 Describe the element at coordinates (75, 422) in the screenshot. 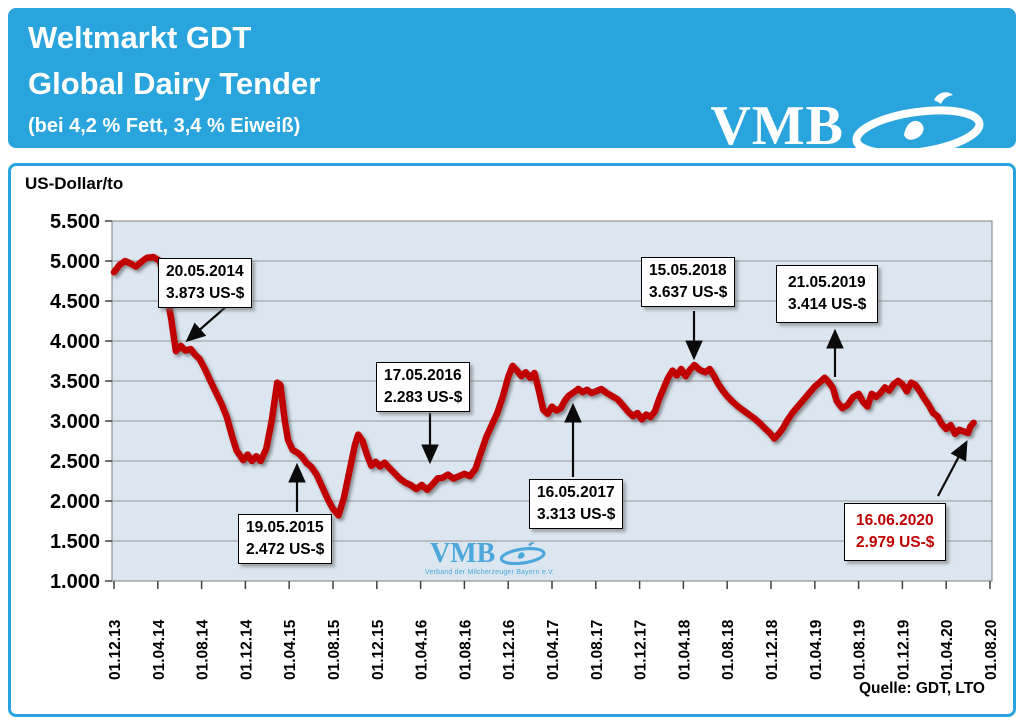

I see `y-tick-label: 3.000` at that location.